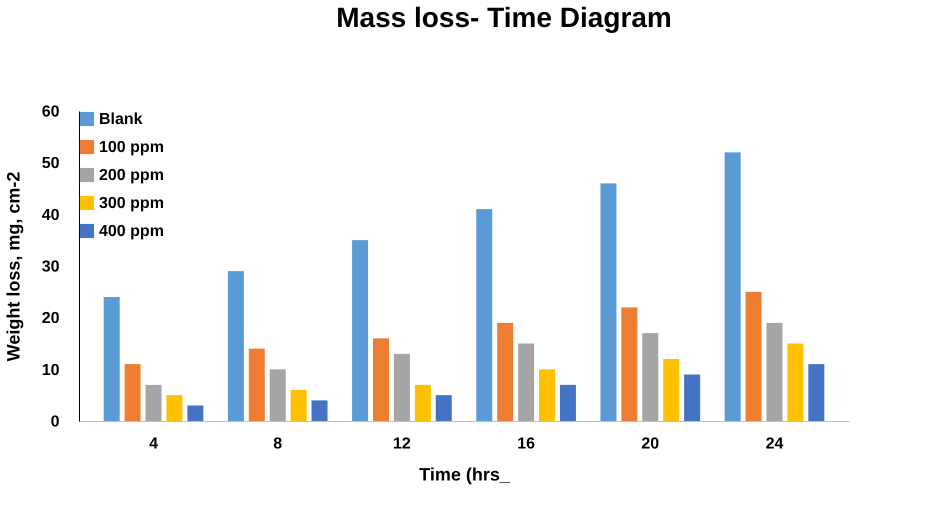  Describe the element at coordinates (51, 370) in the screenshot. I see `y-tick-label: 10` at that location.